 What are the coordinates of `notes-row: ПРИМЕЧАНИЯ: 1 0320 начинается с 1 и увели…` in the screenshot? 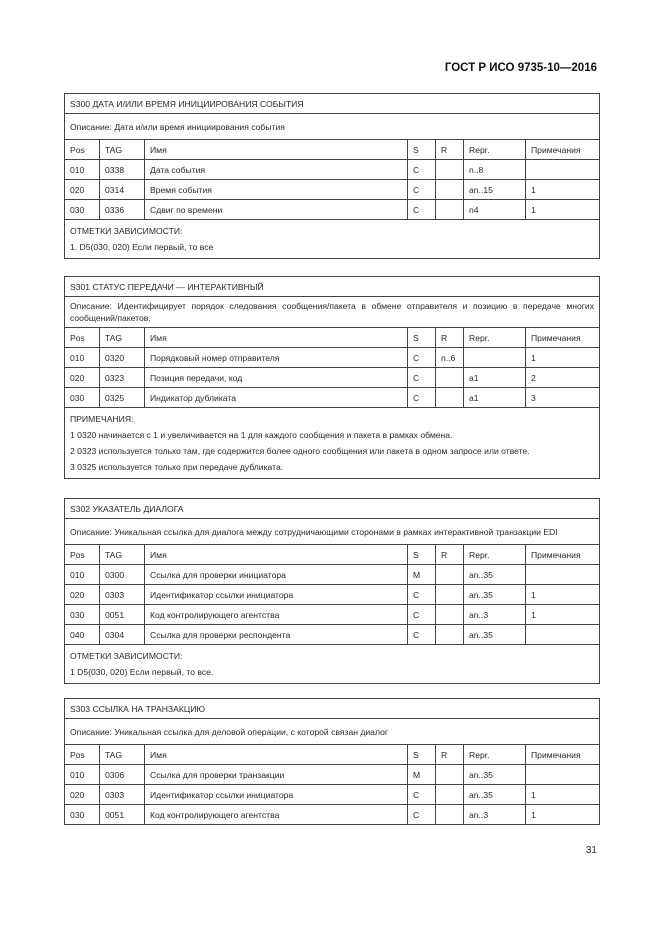 It's located at (332, 443).